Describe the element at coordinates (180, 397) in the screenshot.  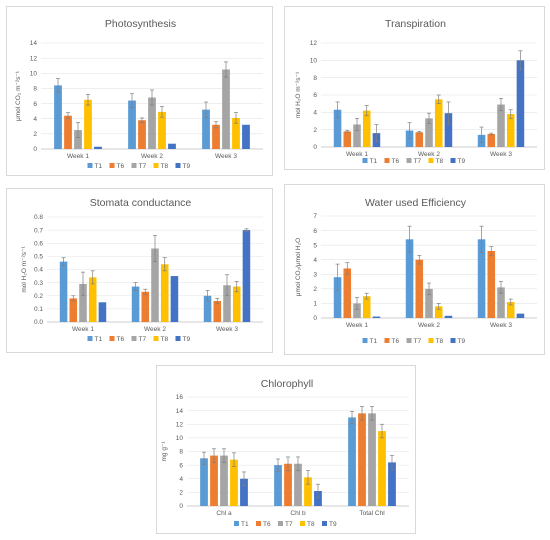
I see `y-tick-label: 16` at that location.